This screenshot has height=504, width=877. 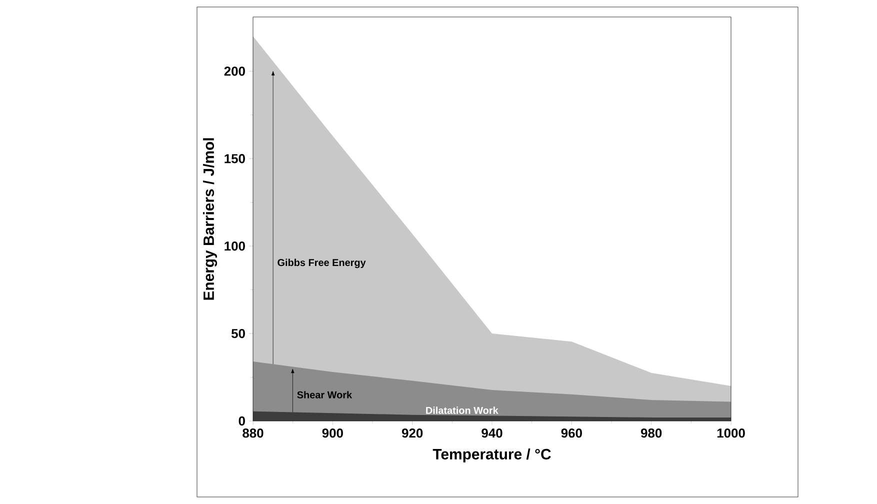 I want to click on x-tick-label: 960, so click(x=571, y=433).